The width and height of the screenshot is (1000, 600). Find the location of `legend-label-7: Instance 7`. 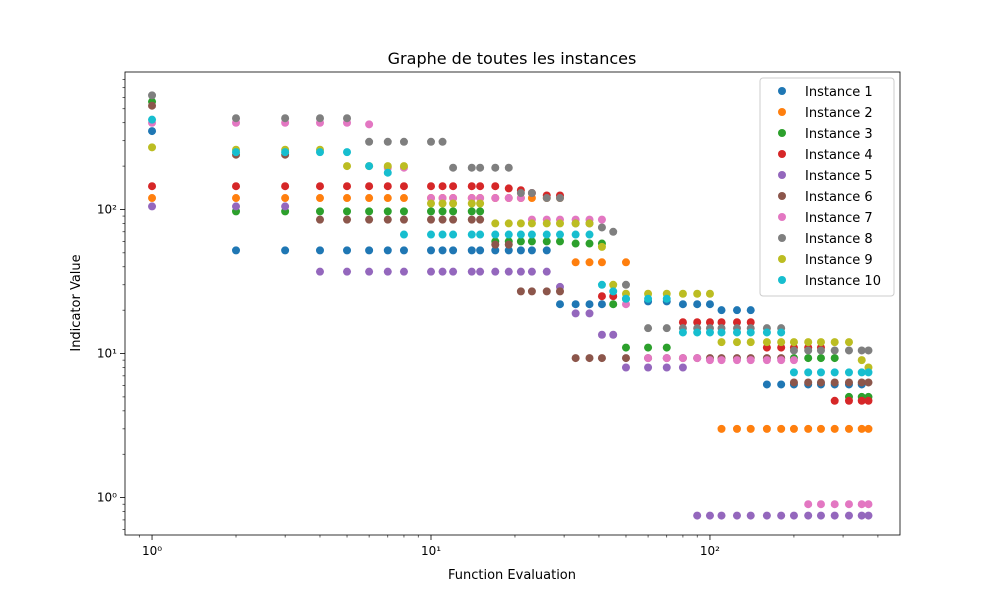

legend-label-7: Instance 7 is located at coordinates (839, 218).